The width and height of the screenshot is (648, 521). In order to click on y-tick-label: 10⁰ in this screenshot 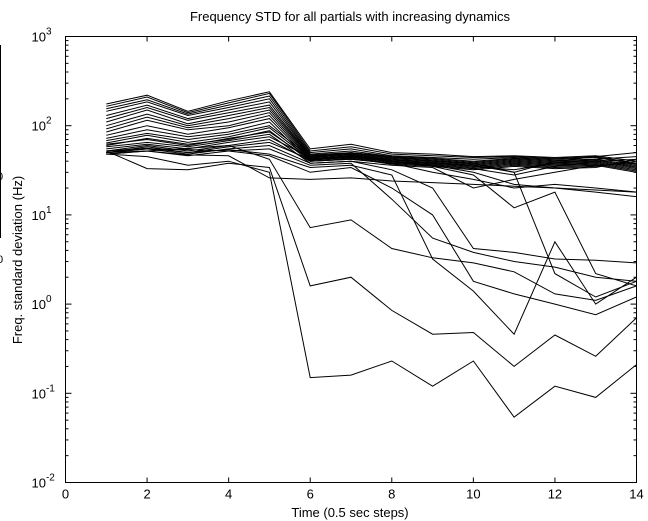, I will do `click(42, 303)`.